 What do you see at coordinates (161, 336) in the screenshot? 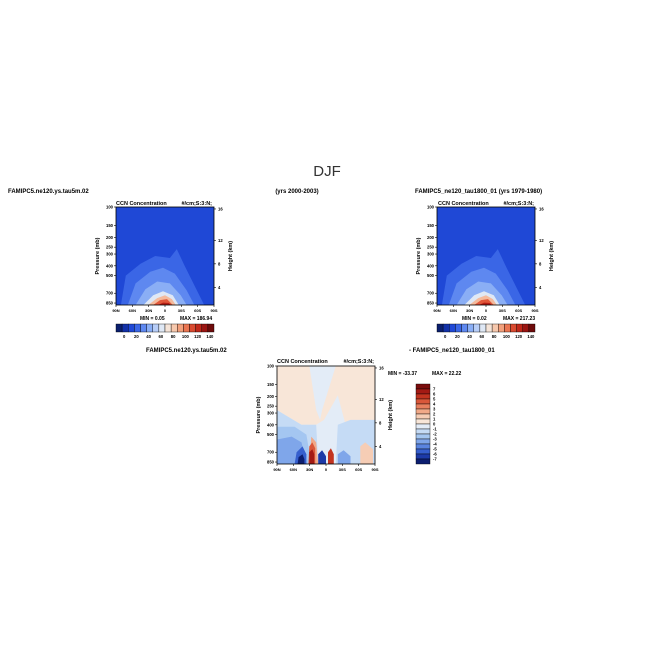
I see `left-colorbar-label: 60` at bounding box center [161, 336].